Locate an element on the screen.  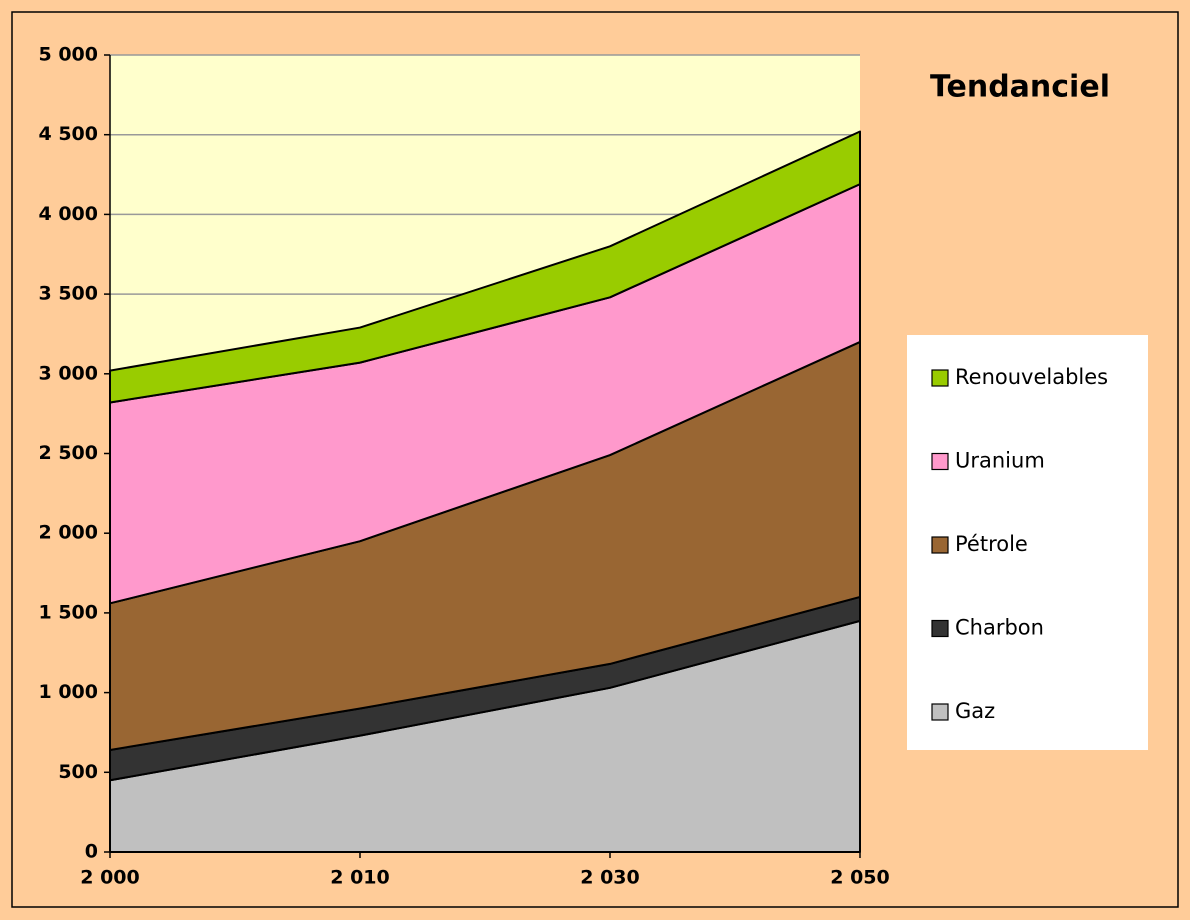
legend-label: Gaz is located at coordinates (975, 711).